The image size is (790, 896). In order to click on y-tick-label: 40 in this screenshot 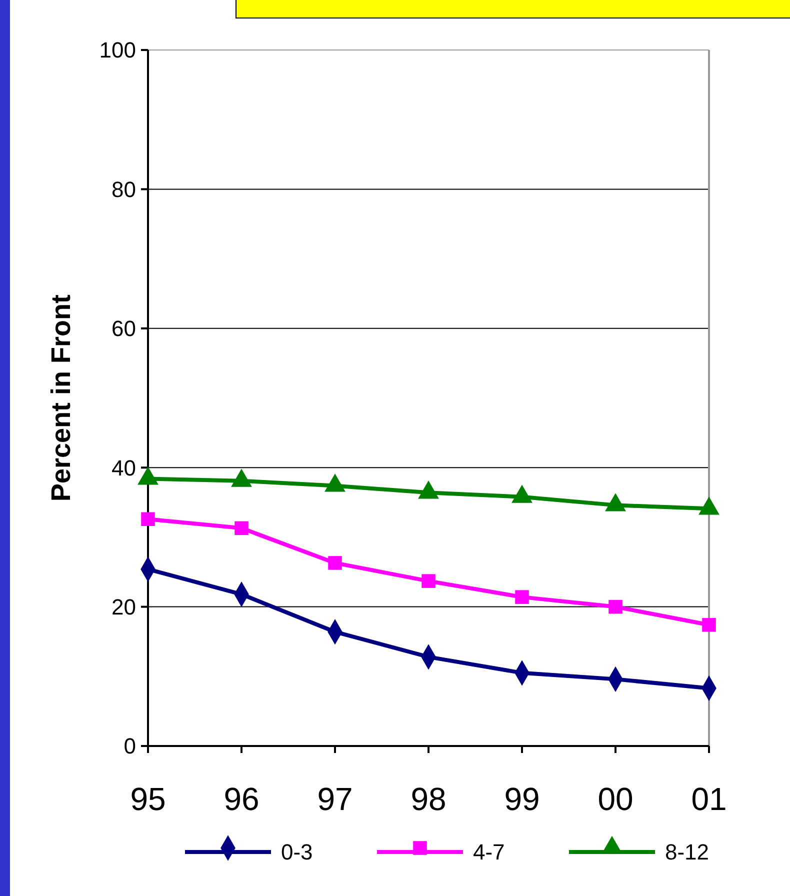, I will do `click(124, 467)`.